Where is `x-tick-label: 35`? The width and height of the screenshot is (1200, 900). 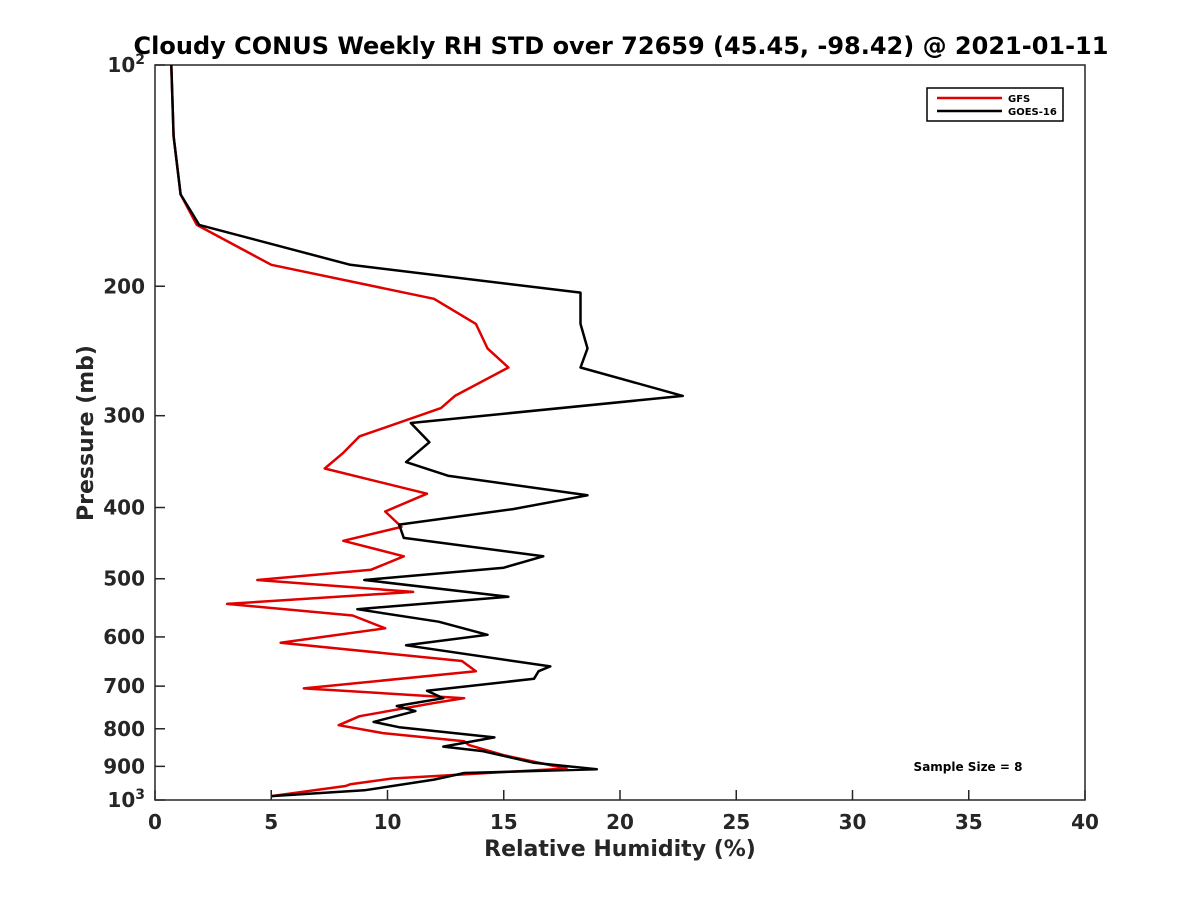 x-tick-label: 35 is located at coordinates (969, 822).